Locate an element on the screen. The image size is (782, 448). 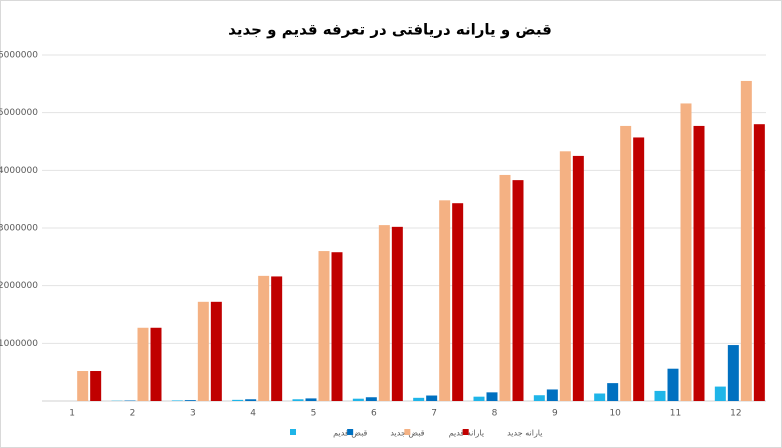
x-tick-label: 8 is located at coordinates (495, 414).